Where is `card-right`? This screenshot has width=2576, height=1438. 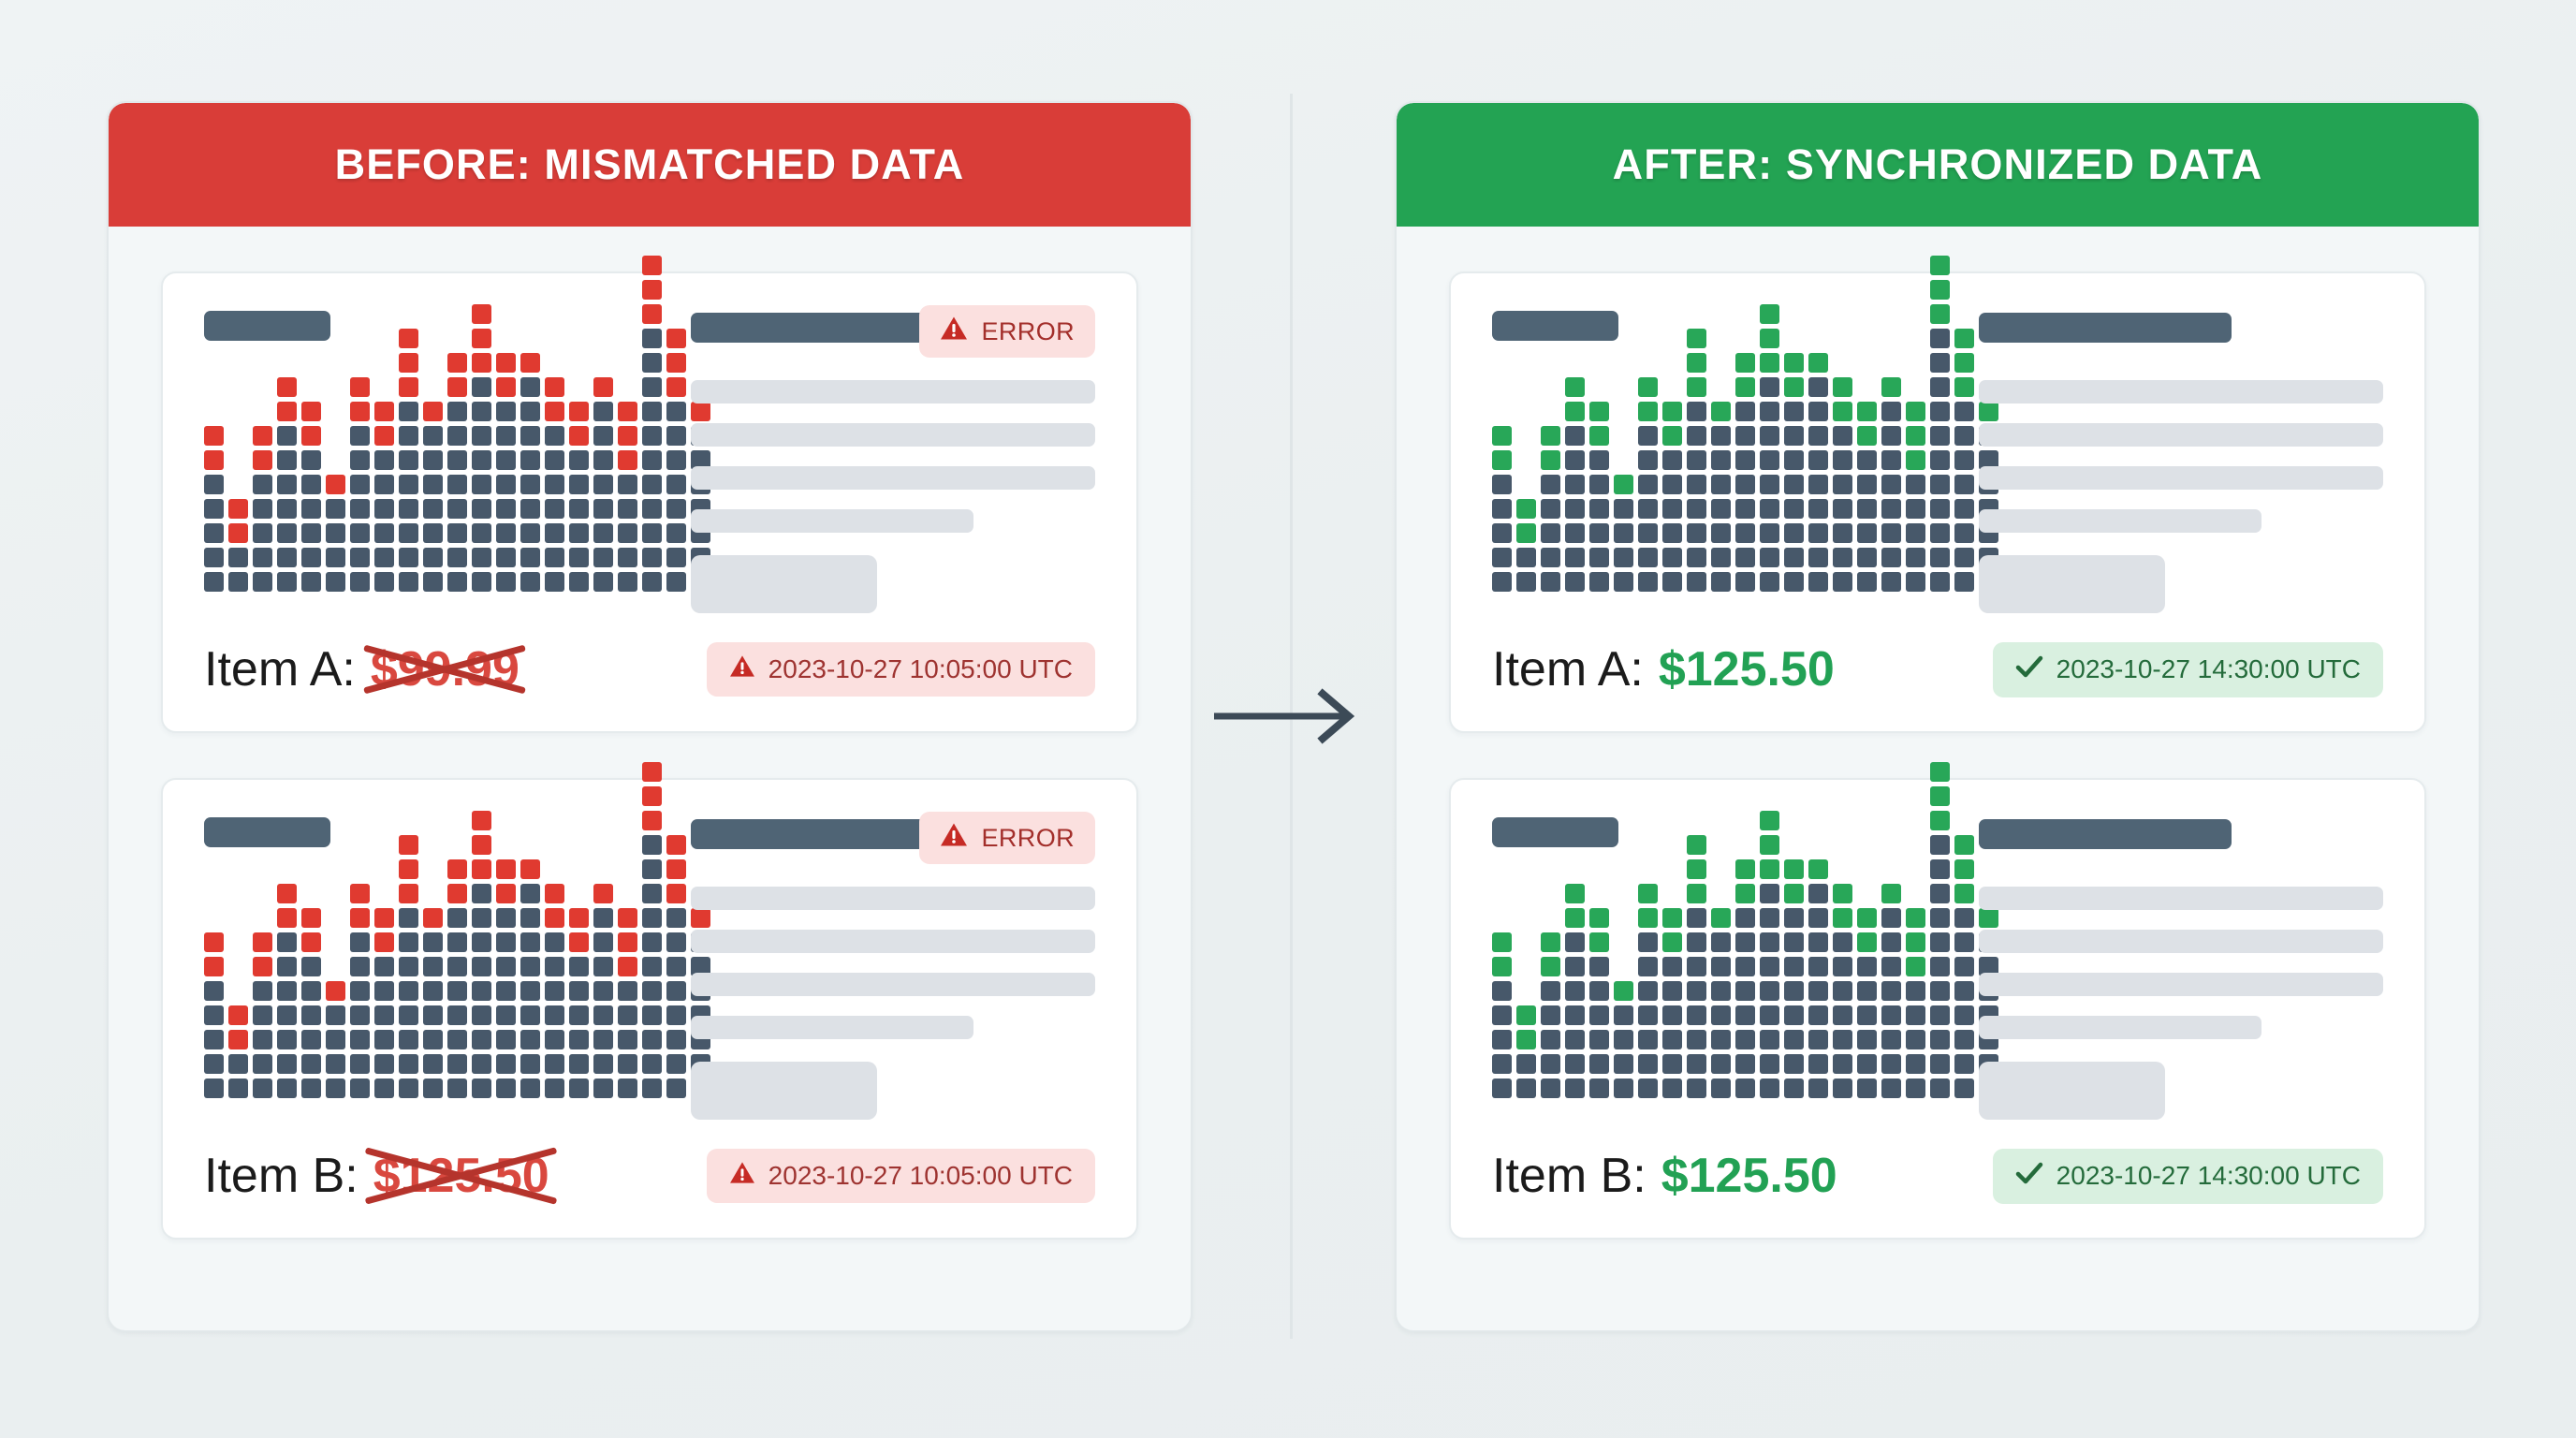
card-right is located at coordinates (2181, 462).